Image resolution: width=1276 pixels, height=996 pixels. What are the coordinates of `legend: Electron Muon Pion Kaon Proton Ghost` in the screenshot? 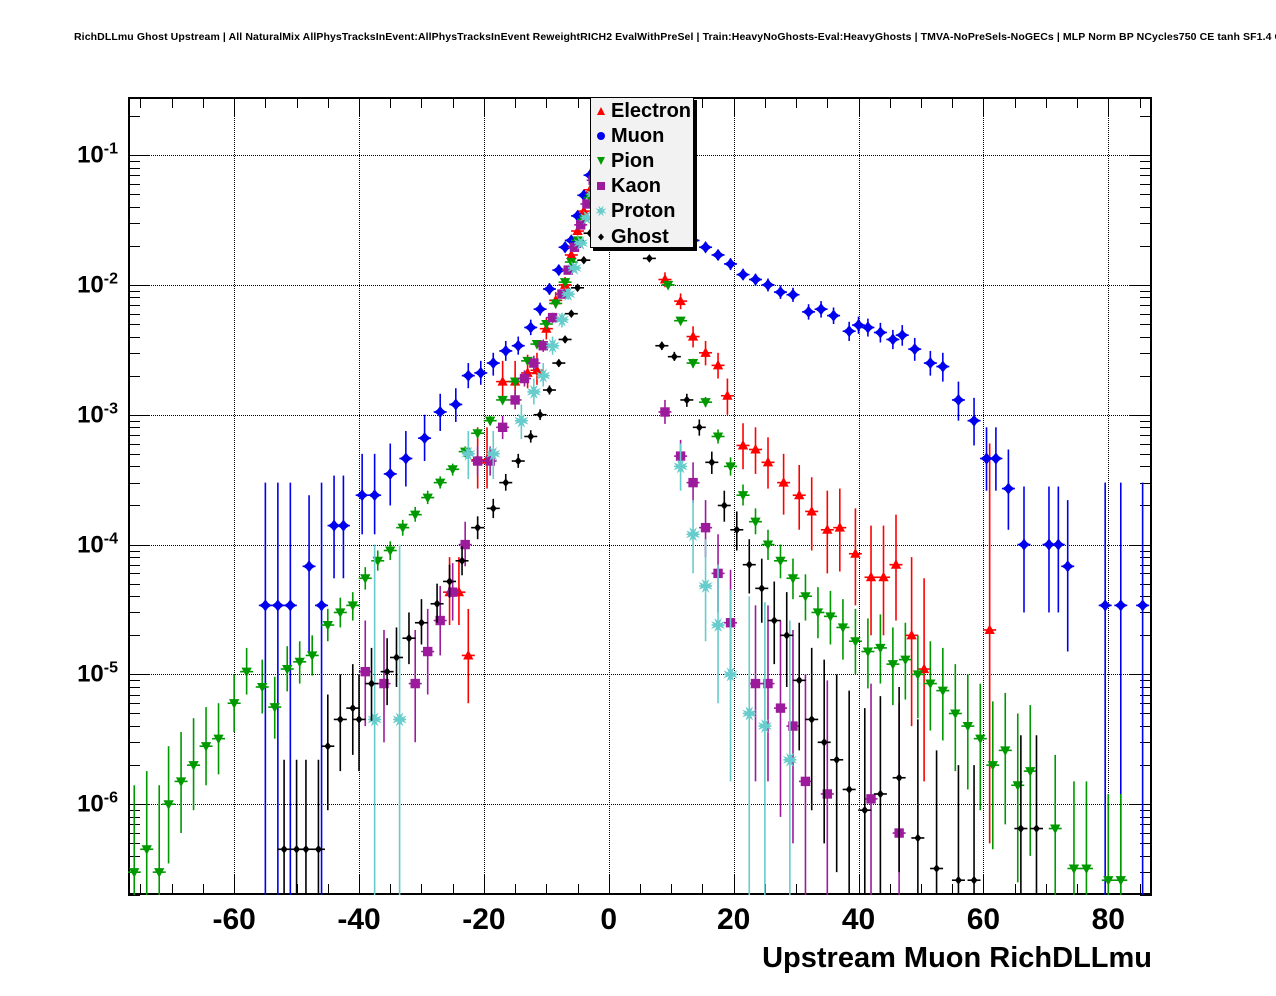 It's located at (642, 172).